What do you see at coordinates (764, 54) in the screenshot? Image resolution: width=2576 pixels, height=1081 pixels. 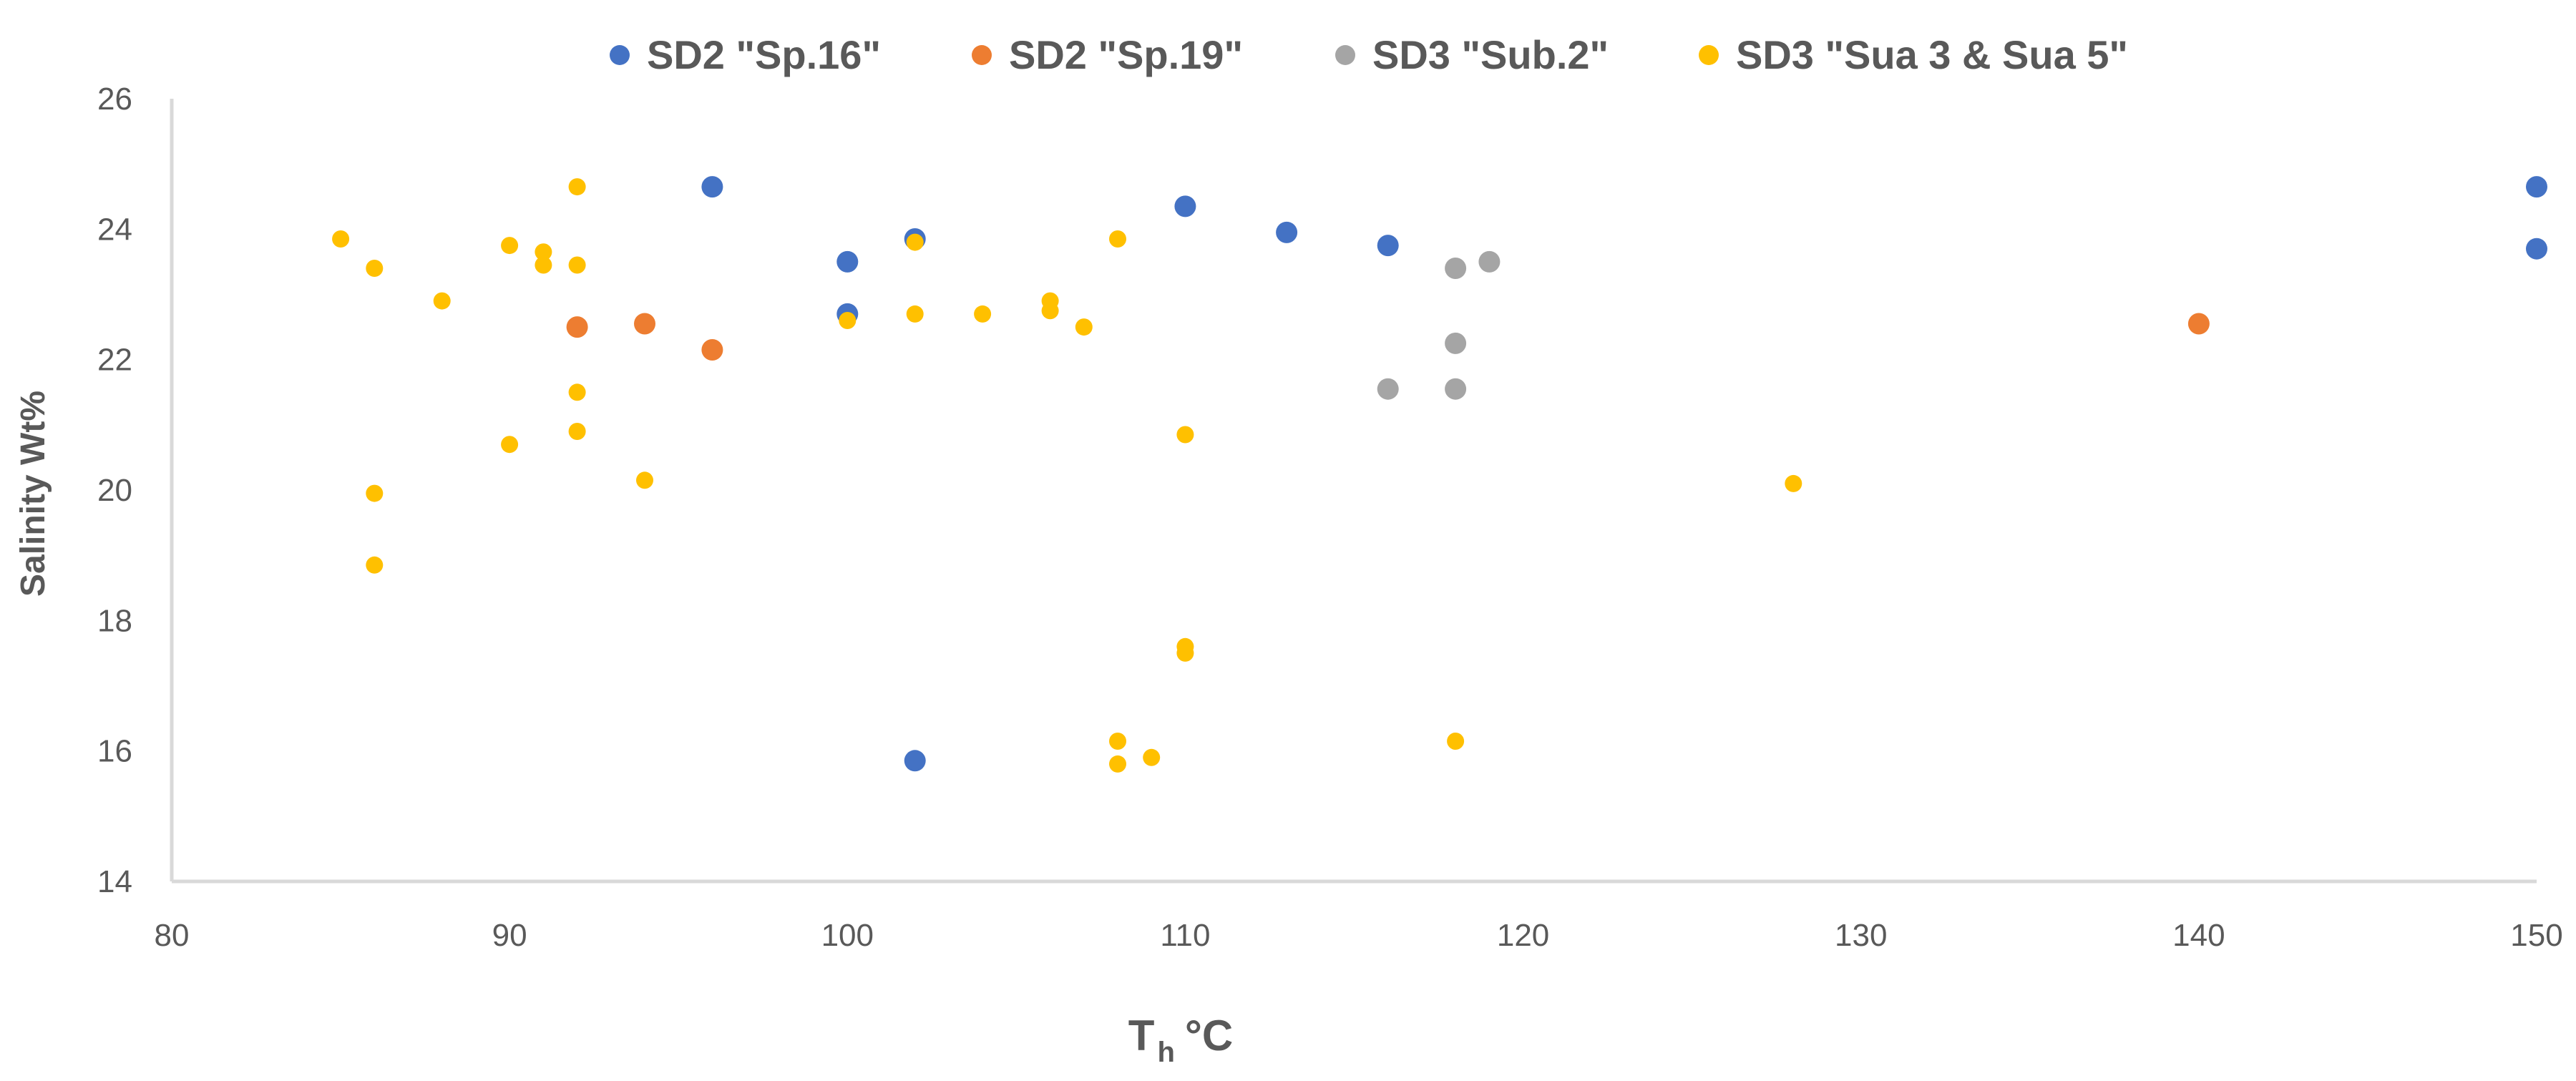 I see `legend-label: SD2 "Sp.16"` at bounding box center [764, 54].